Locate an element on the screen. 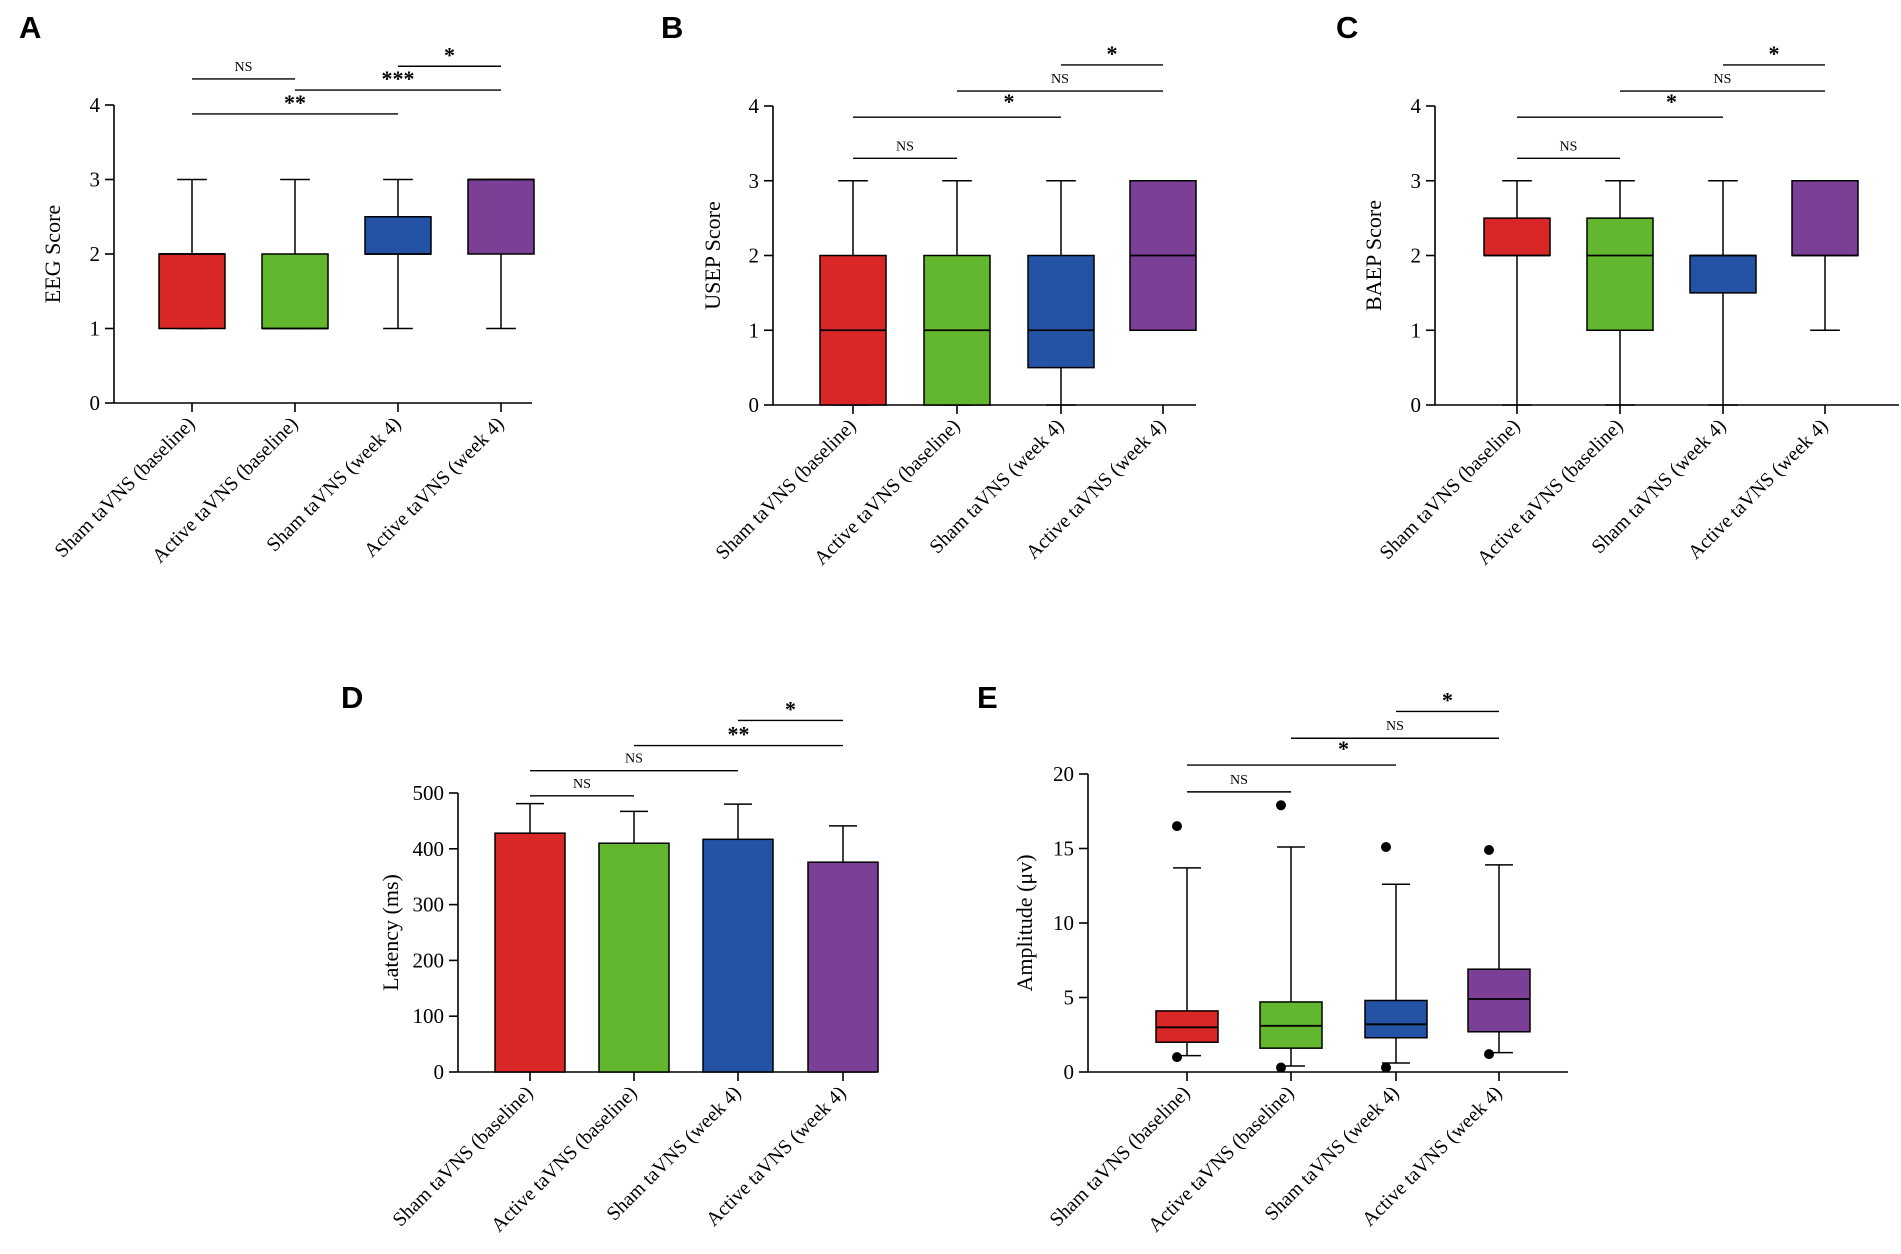  bar-active-baseline is located at coordinates (634, 941).